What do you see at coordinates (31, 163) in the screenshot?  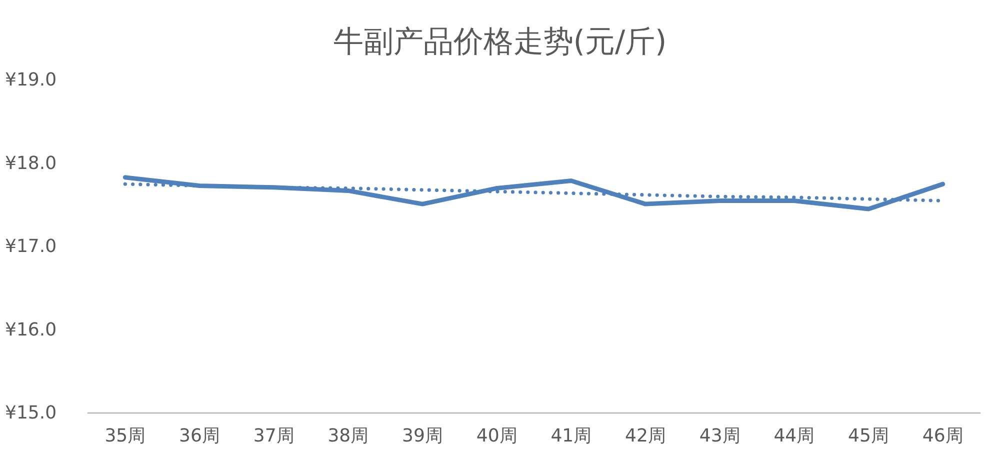 I see `y-tick-label: ¥18.0` at bounding box center [31, 163].